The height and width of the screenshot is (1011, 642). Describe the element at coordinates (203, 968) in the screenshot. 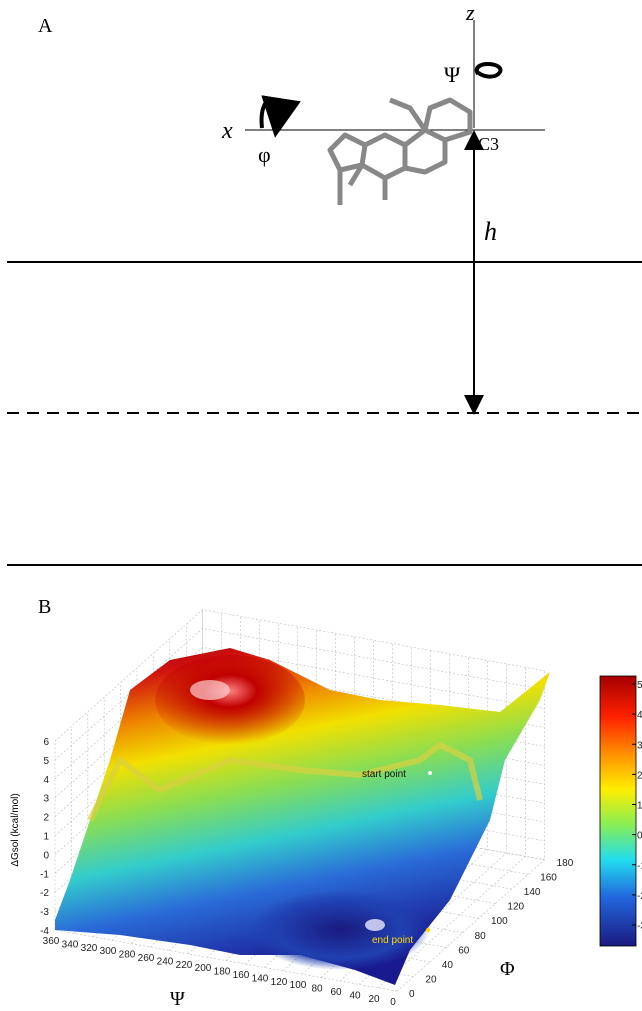

I see `psi-tick-label: 200` at that location.